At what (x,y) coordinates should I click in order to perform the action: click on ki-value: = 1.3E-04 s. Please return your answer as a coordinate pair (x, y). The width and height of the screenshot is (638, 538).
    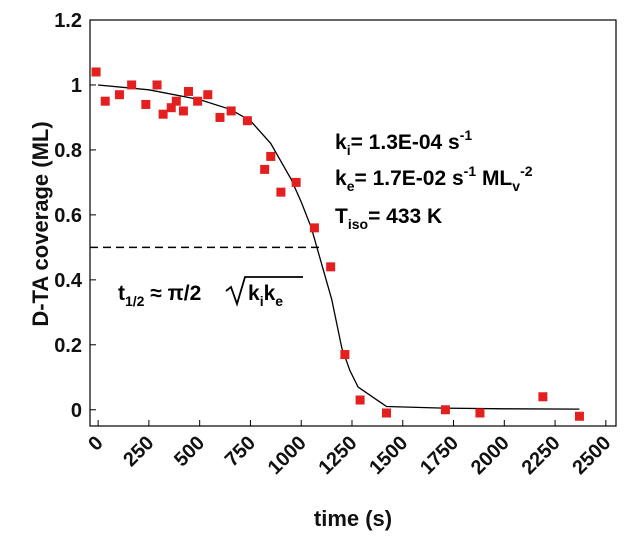
    Looking at the image, I should click on (405, 142).